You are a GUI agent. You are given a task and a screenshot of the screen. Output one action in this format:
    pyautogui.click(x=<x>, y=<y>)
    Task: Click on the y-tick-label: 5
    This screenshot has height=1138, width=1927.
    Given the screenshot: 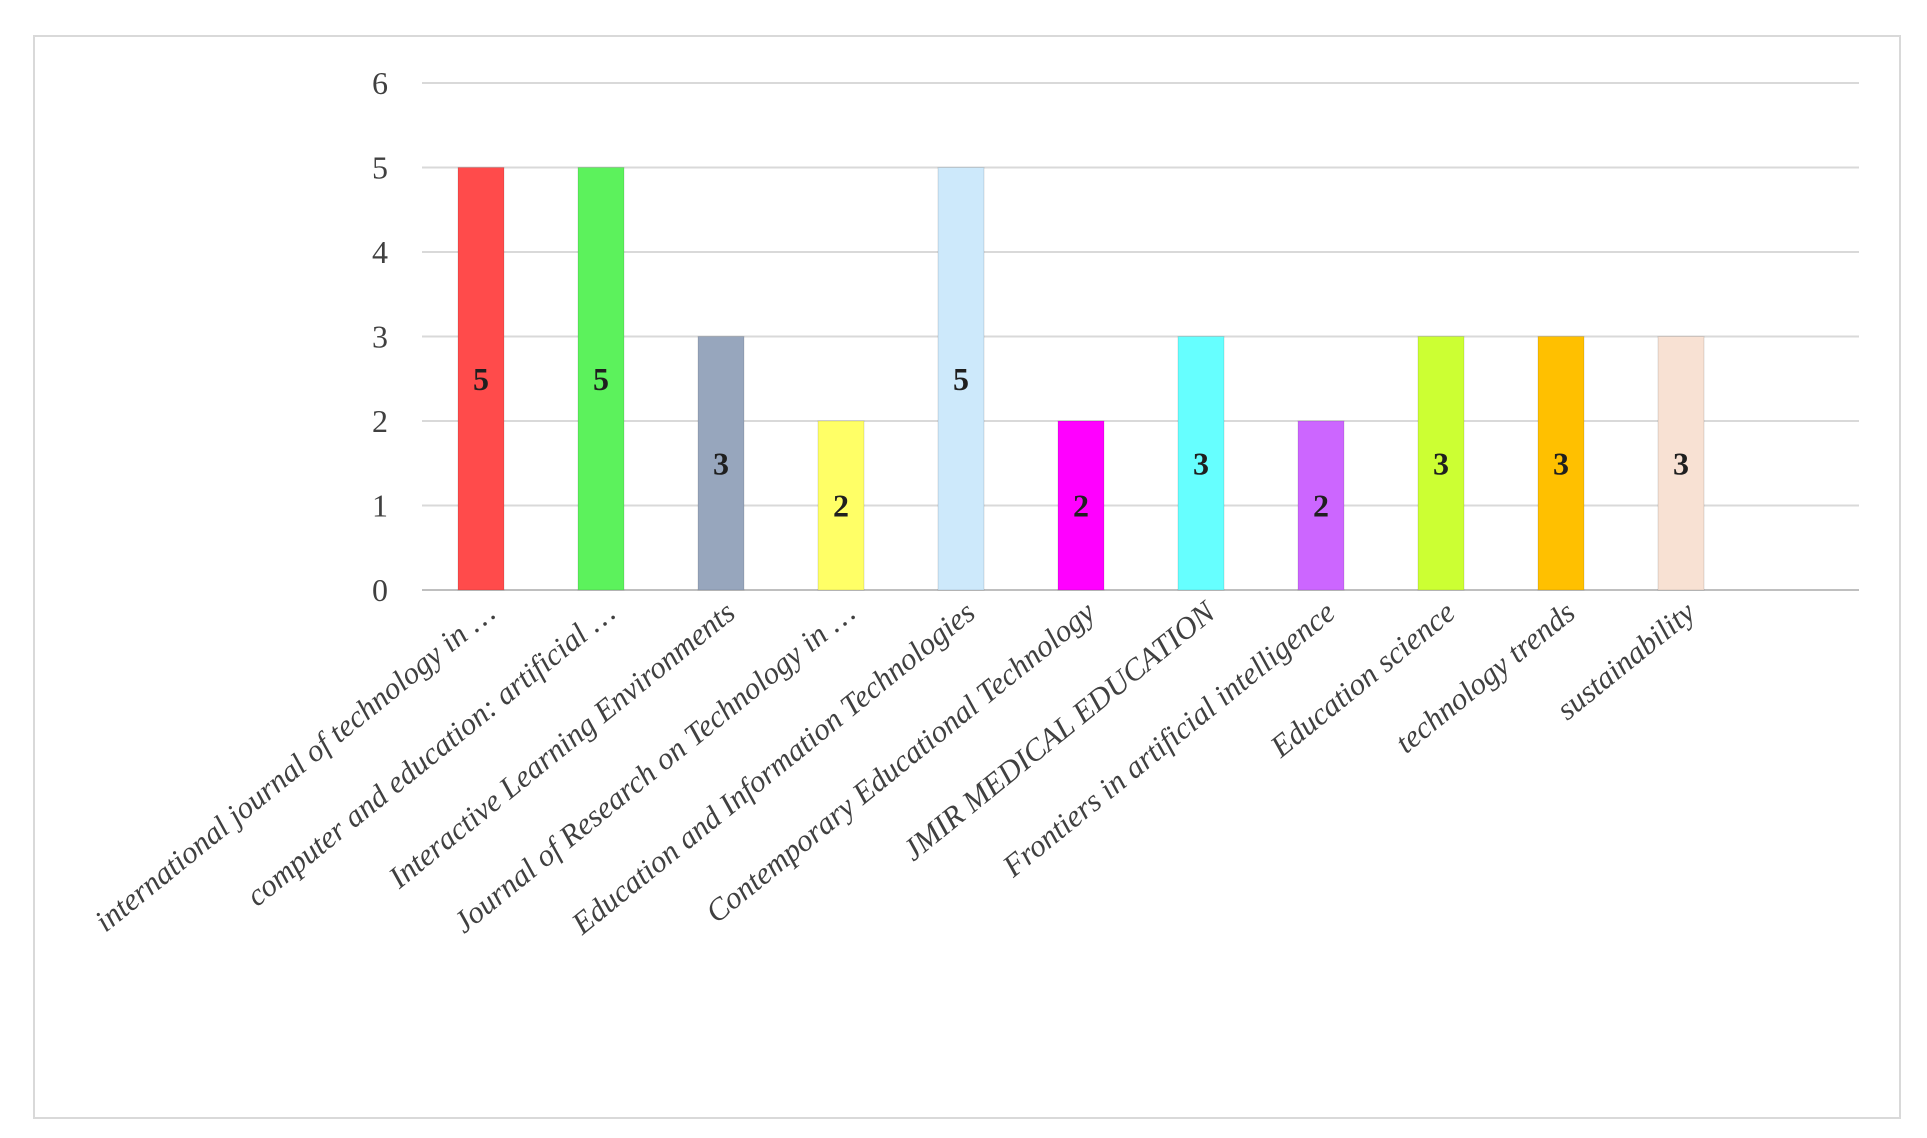 What is the action you would take?
    pyautogui.click(x=380, y=168)
    